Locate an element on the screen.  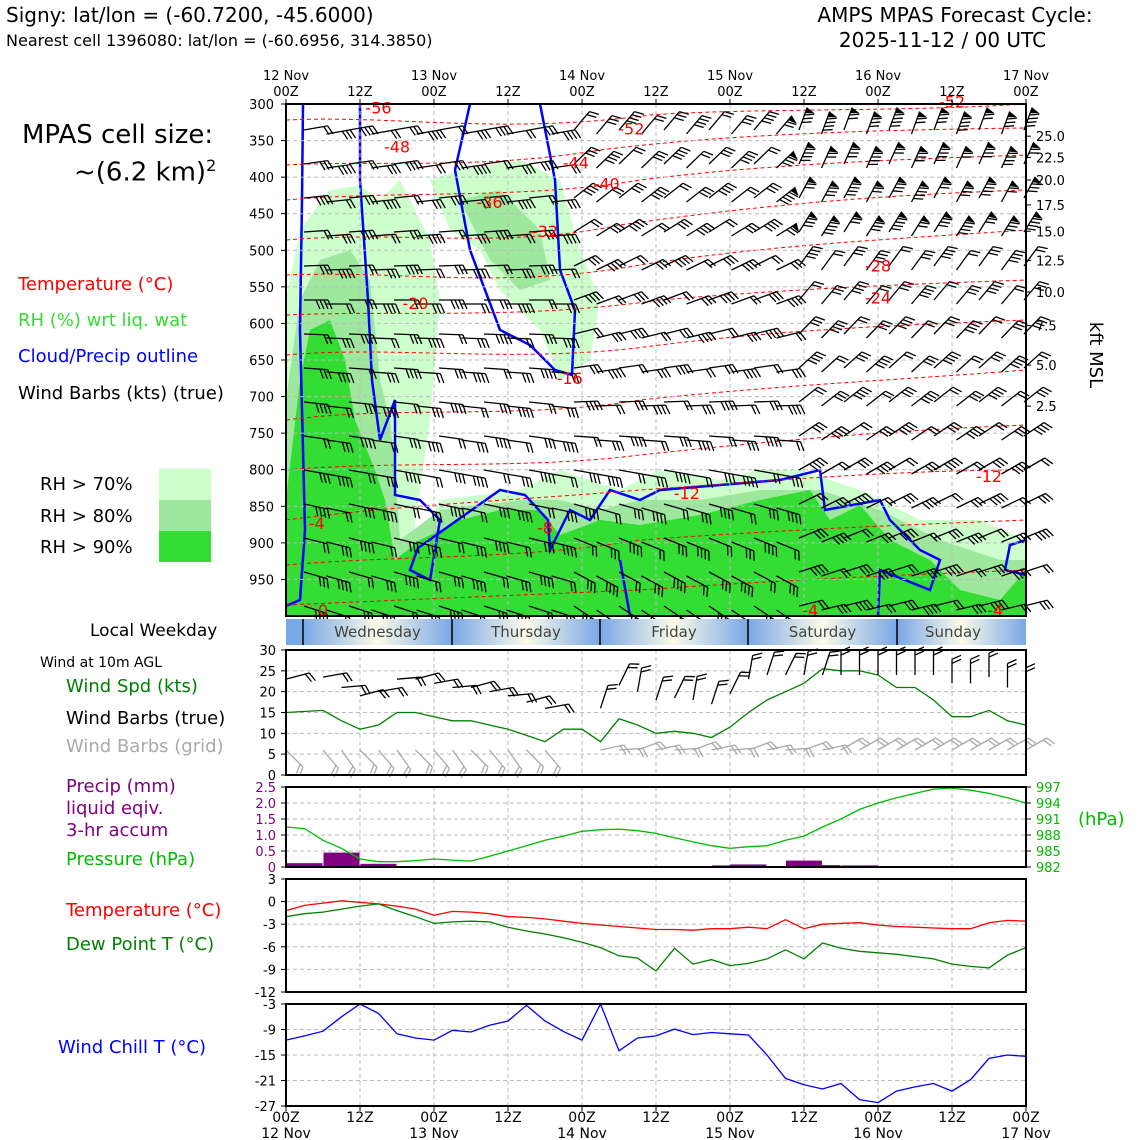
precip-label-3: 3-hr accum is located at coordinates (117, 830).